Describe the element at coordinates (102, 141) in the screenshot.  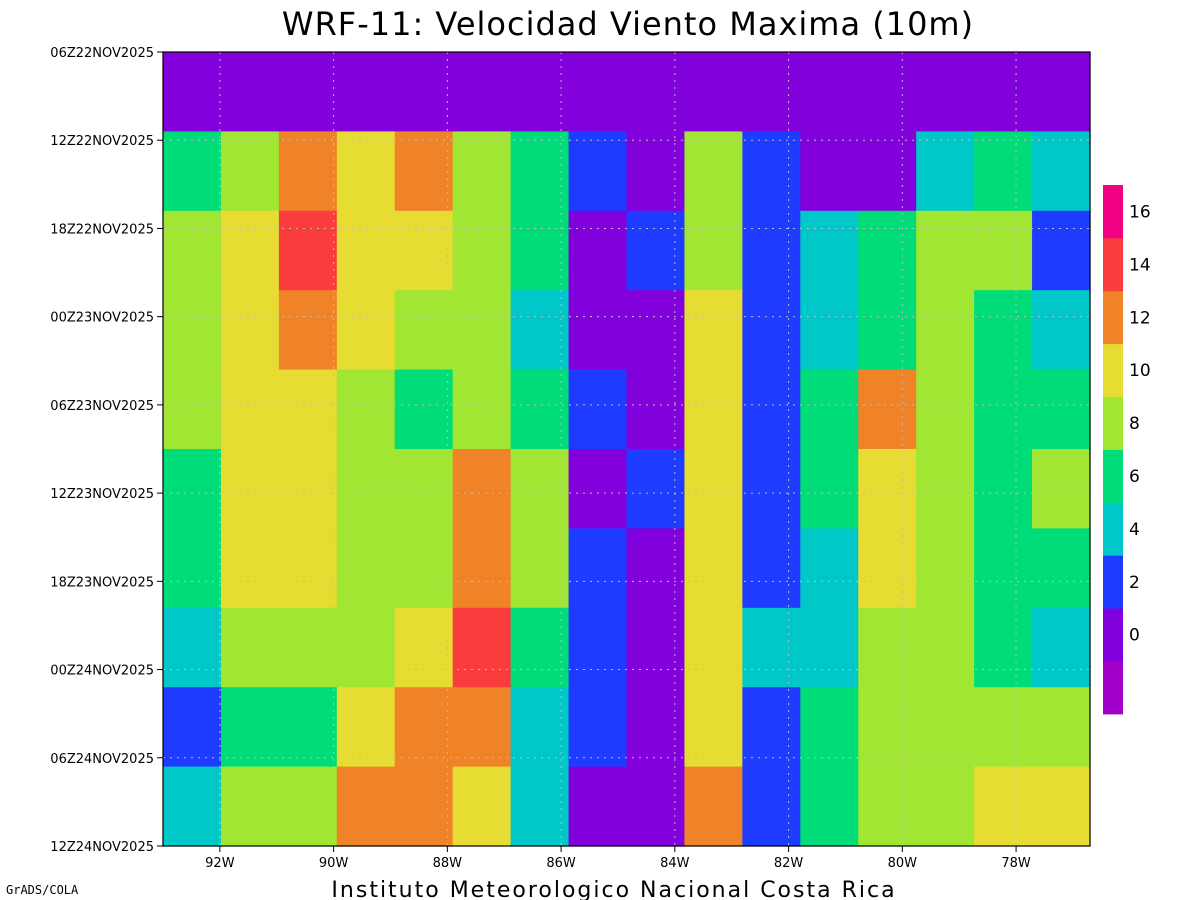
I see `y-tick-label: 12Z22NOV2025` at that location.